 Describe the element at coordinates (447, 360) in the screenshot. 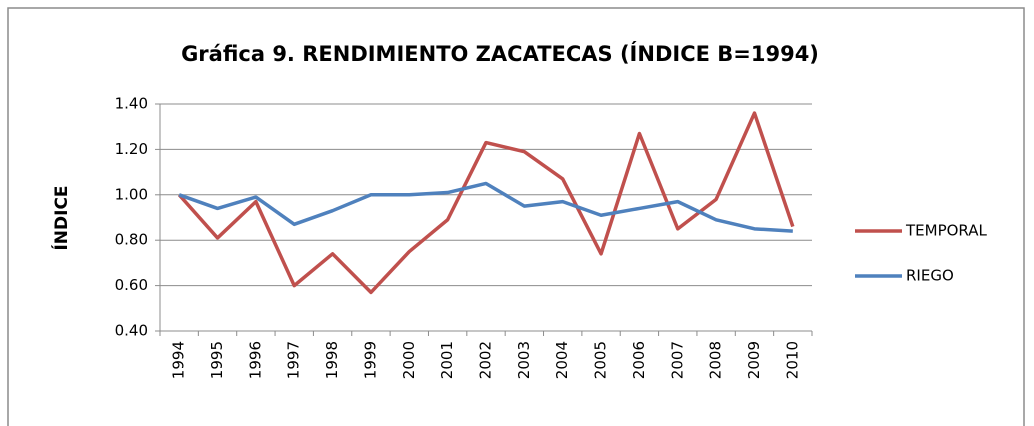

I see `x-tick-label: 2001` at that location.